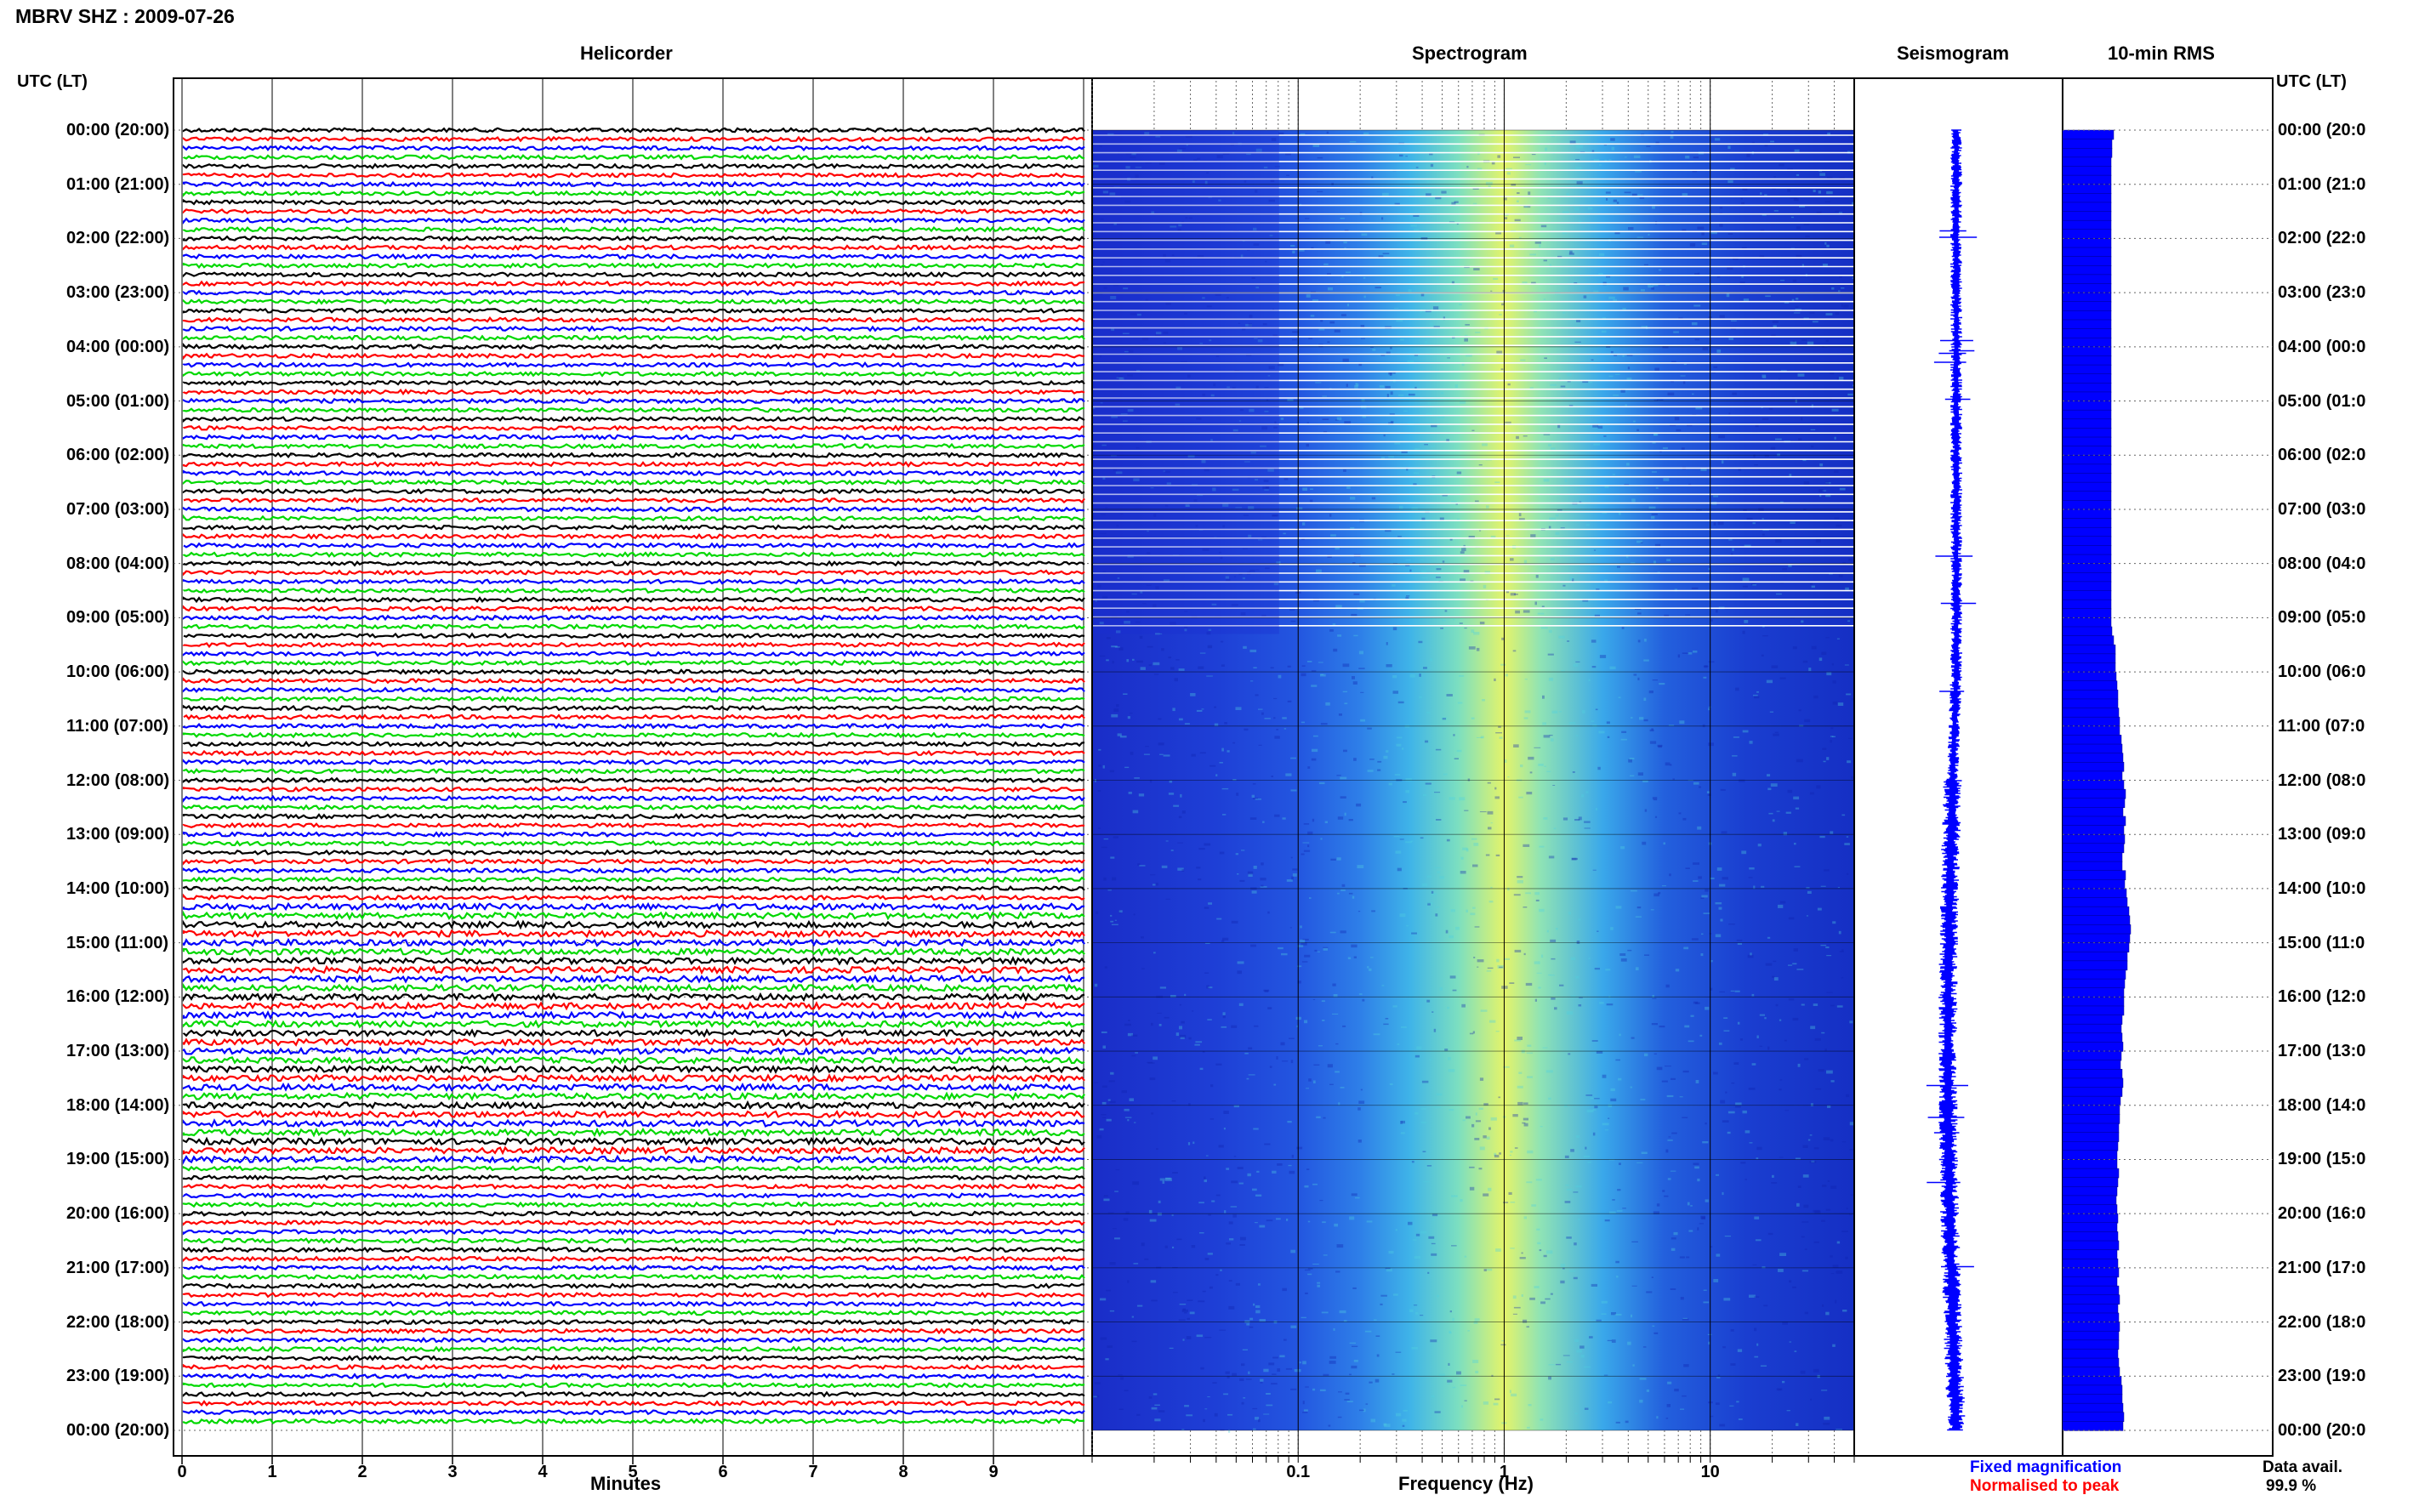 The width and height of the screenshot is (2419, 1512). I want to click on time-label-right: 12:00 (08:0, so click(2322, 780).